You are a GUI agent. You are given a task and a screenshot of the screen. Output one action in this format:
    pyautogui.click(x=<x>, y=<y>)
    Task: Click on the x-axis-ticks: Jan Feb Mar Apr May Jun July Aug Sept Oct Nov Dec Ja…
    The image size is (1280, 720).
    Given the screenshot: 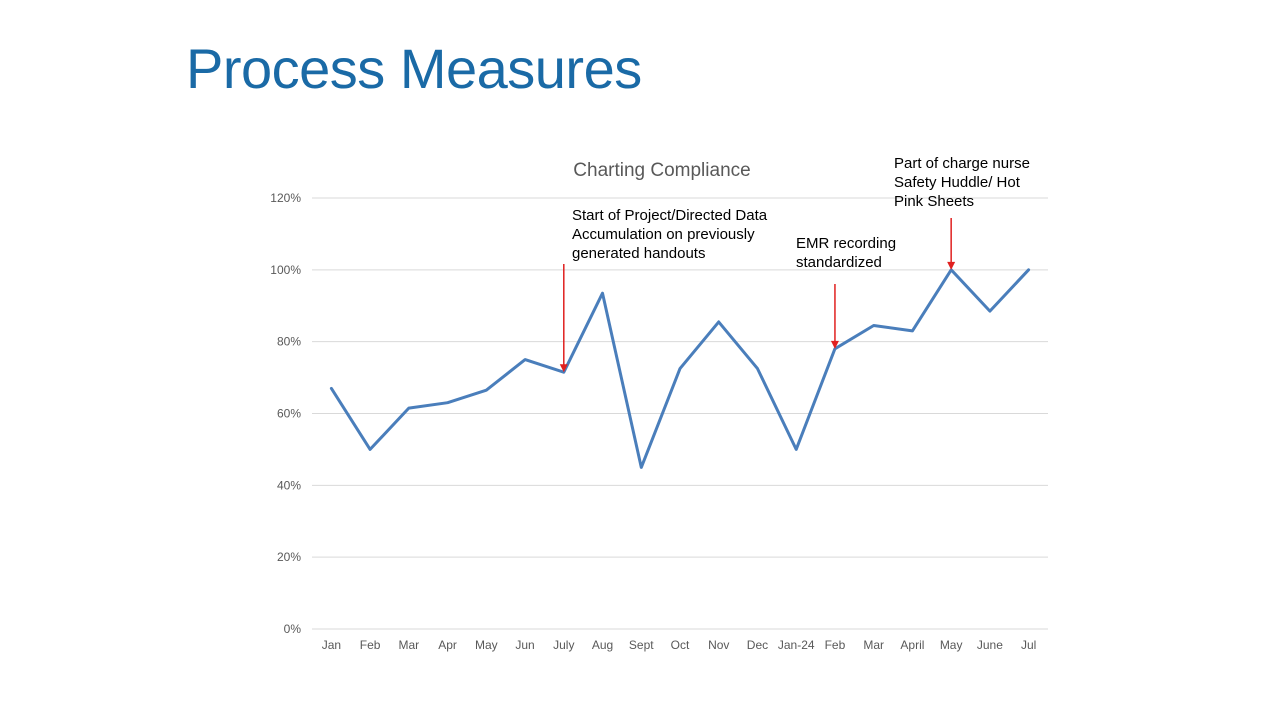 What is the action you would take?
    pyautogui.click(x=679, y=645)
    